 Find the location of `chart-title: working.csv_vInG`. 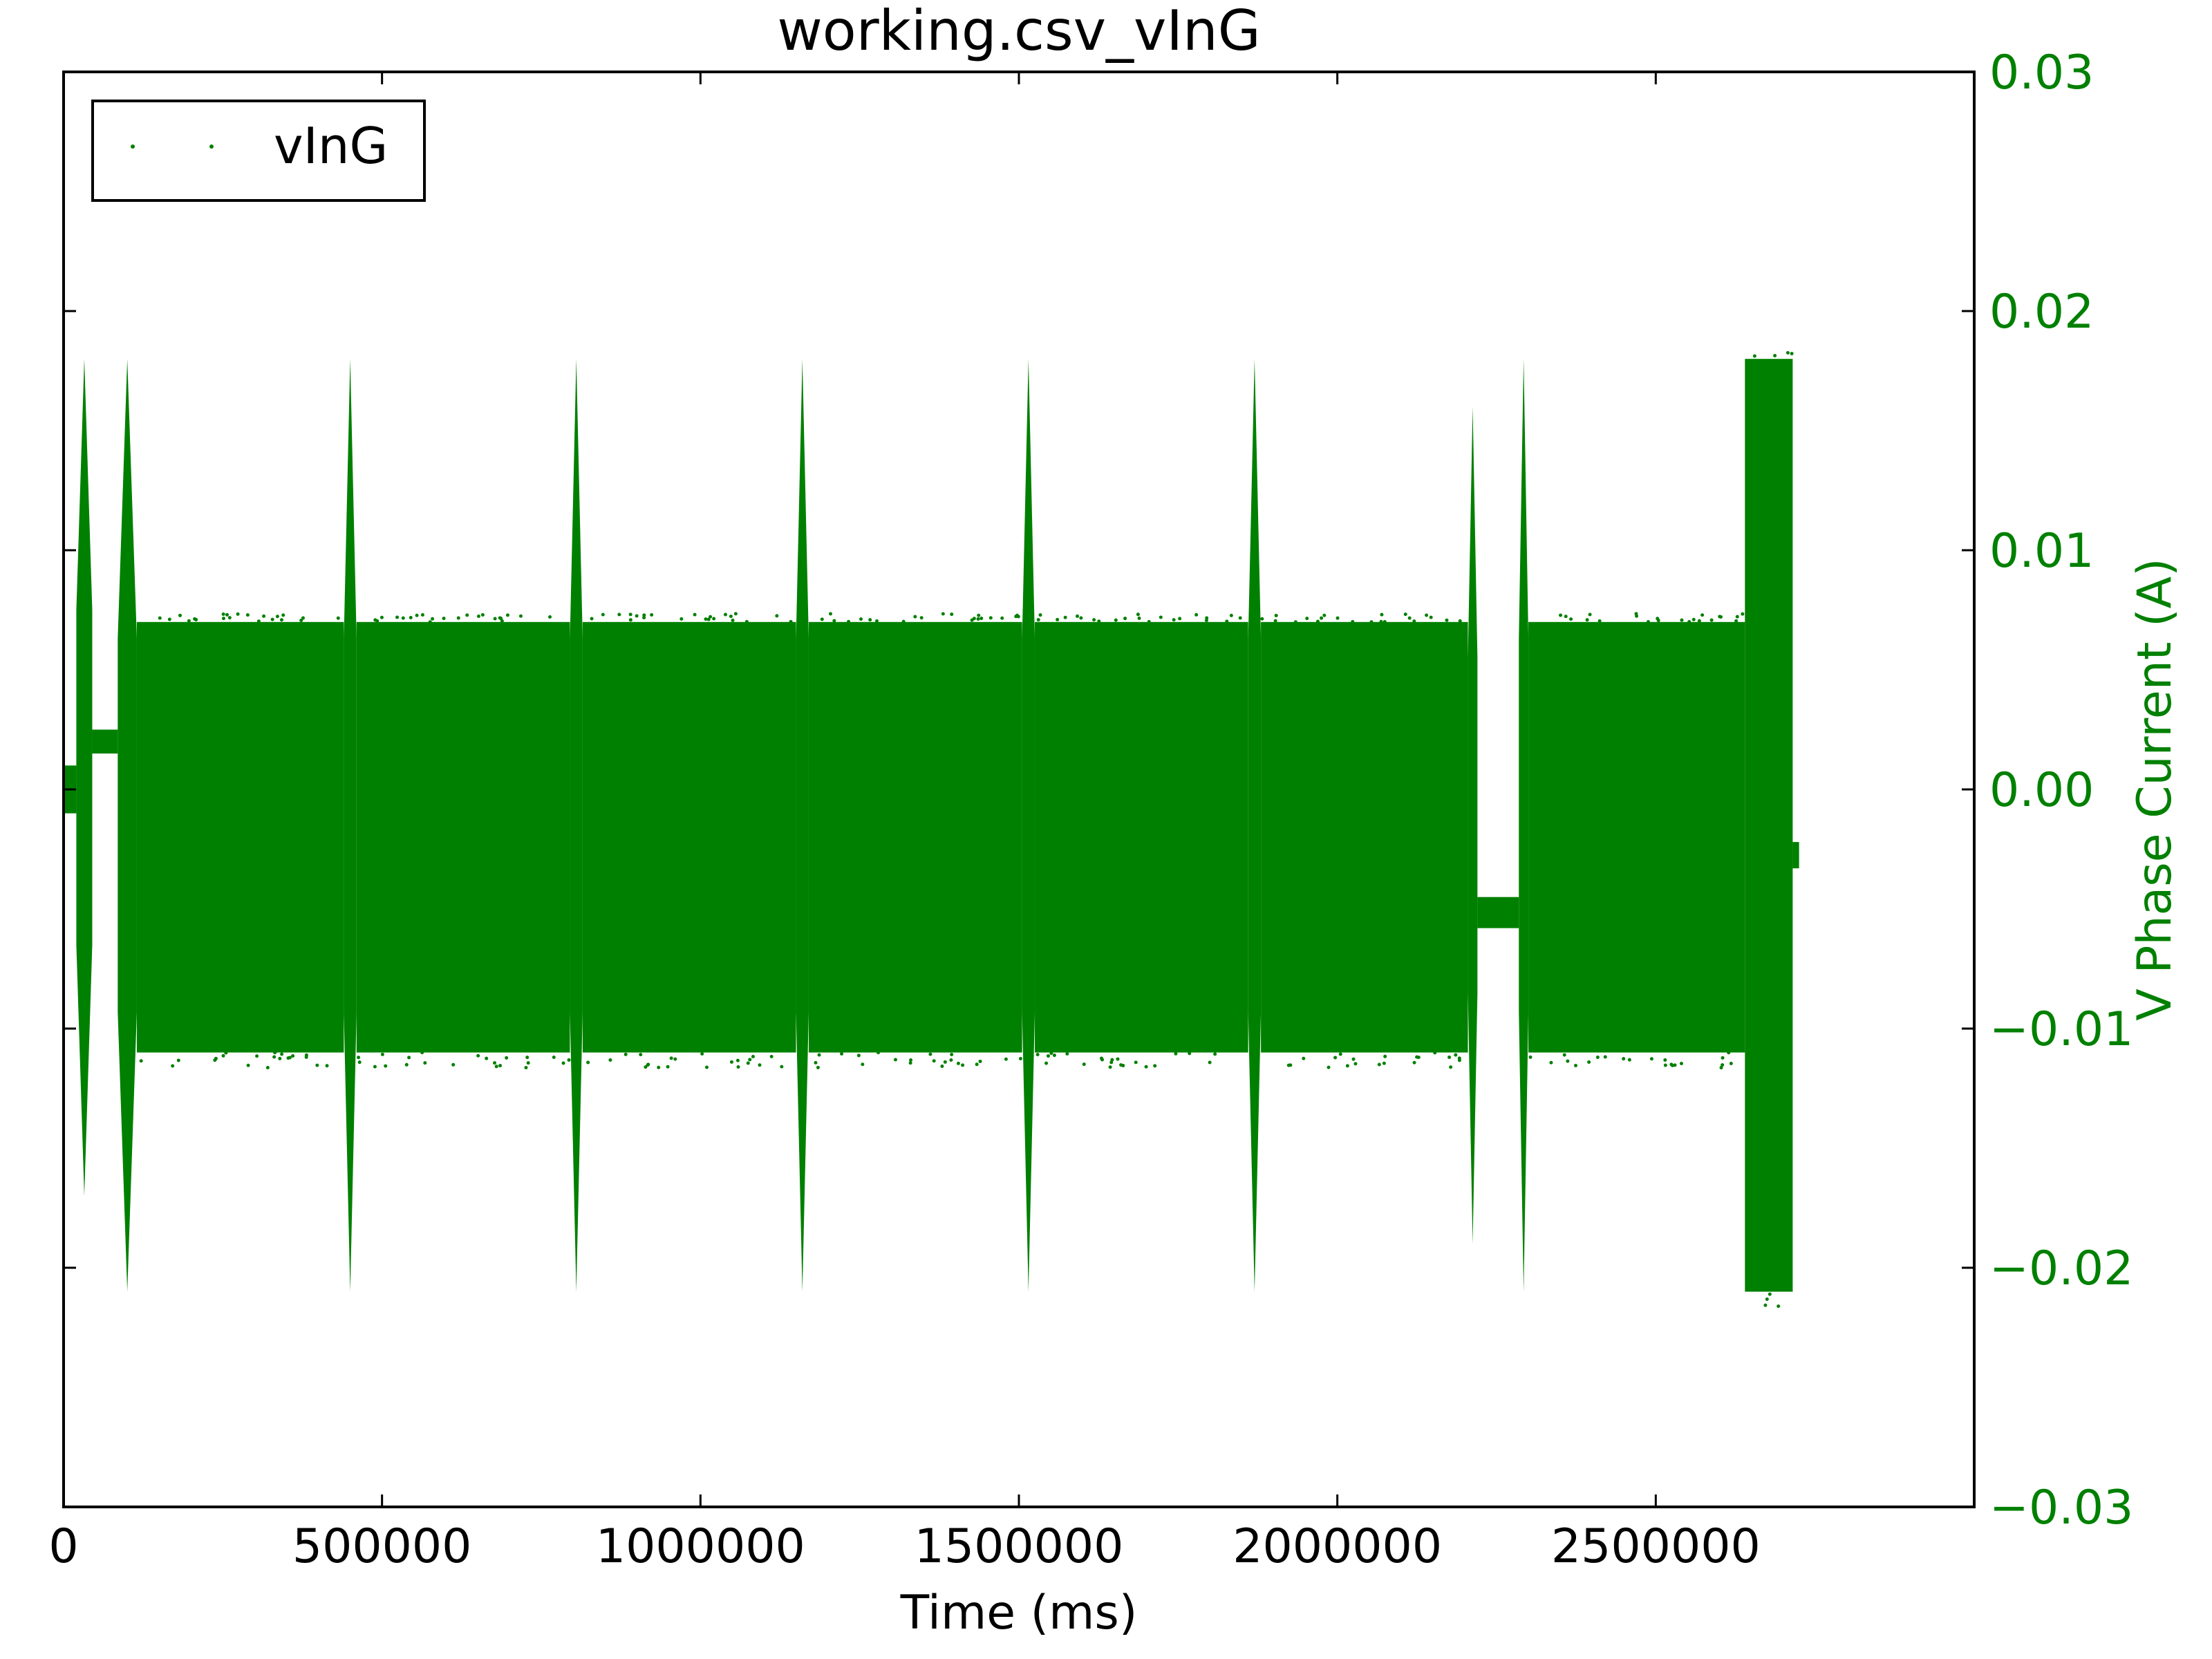

chart-title: working.csv_vInG is located at coordinates (1018, 32).